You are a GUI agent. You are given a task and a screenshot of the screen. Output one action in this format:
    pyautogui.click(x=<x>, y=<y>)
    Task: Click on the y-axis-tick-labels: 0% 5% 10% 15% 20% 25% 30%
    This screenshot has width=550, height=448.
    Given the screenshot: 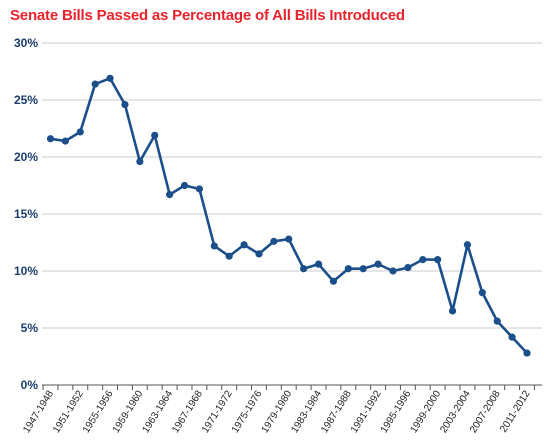 What is the action you would take?
    pyautogui.click(x=26, y=214)
    